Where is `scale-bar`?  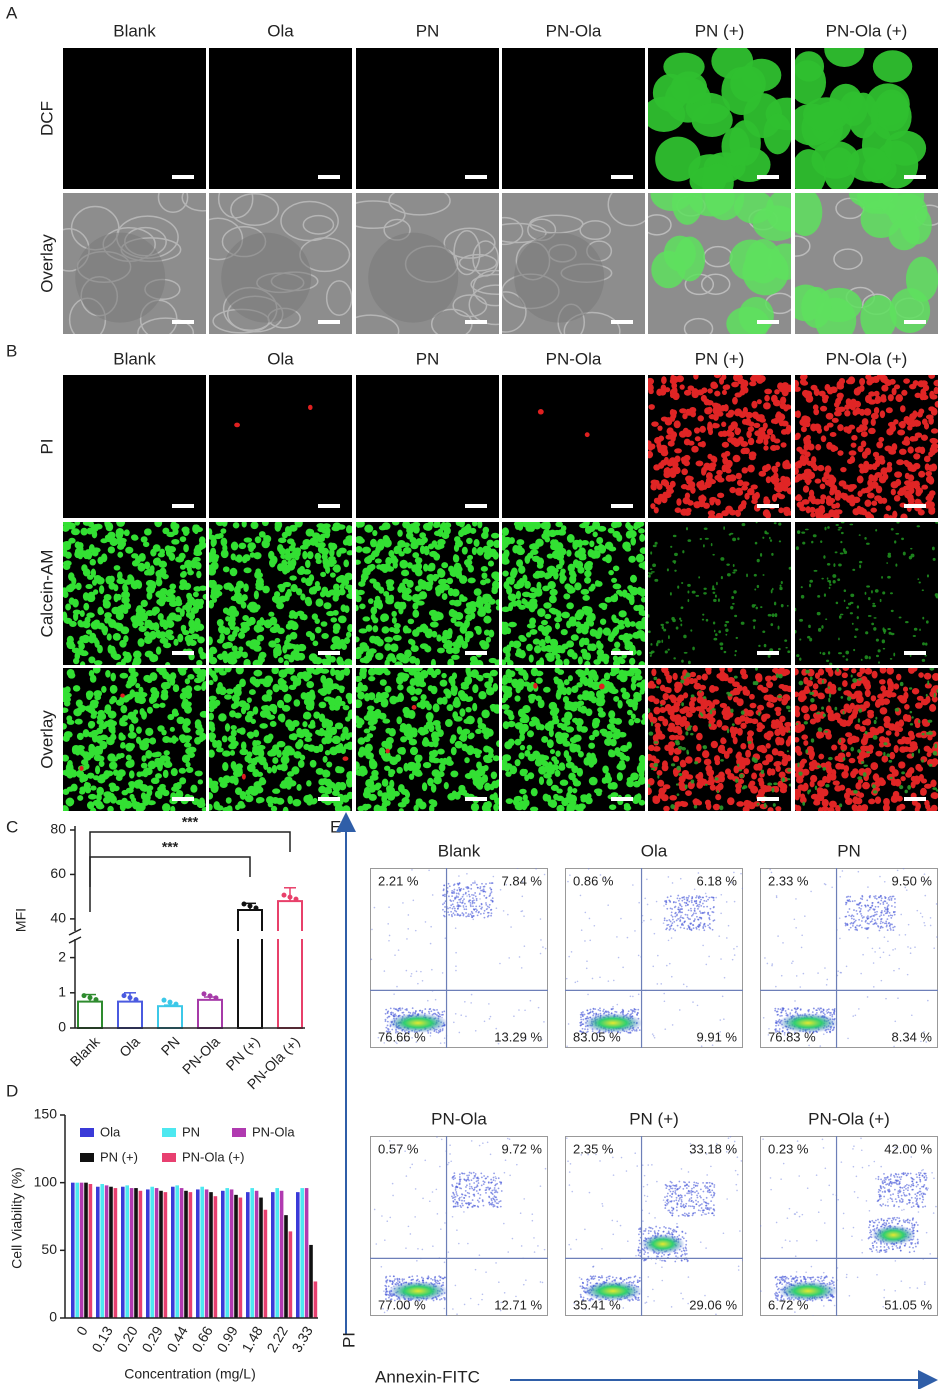
scale-bar is located at coordinates (329, 322).